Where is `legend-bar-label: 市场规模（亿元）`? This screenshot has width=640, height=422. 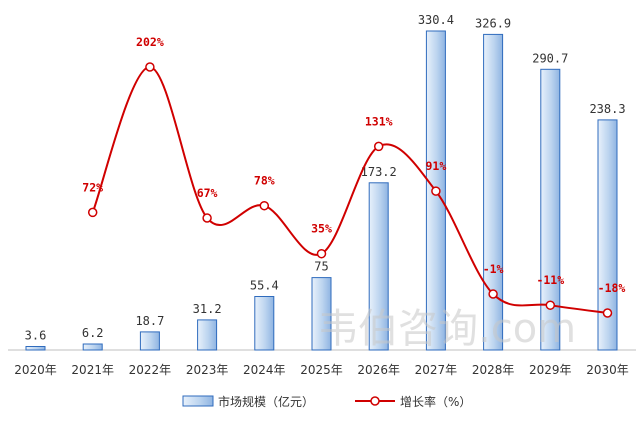
legend-bar-label: 市场规模（亿元） is located at coordinates (266, 401).